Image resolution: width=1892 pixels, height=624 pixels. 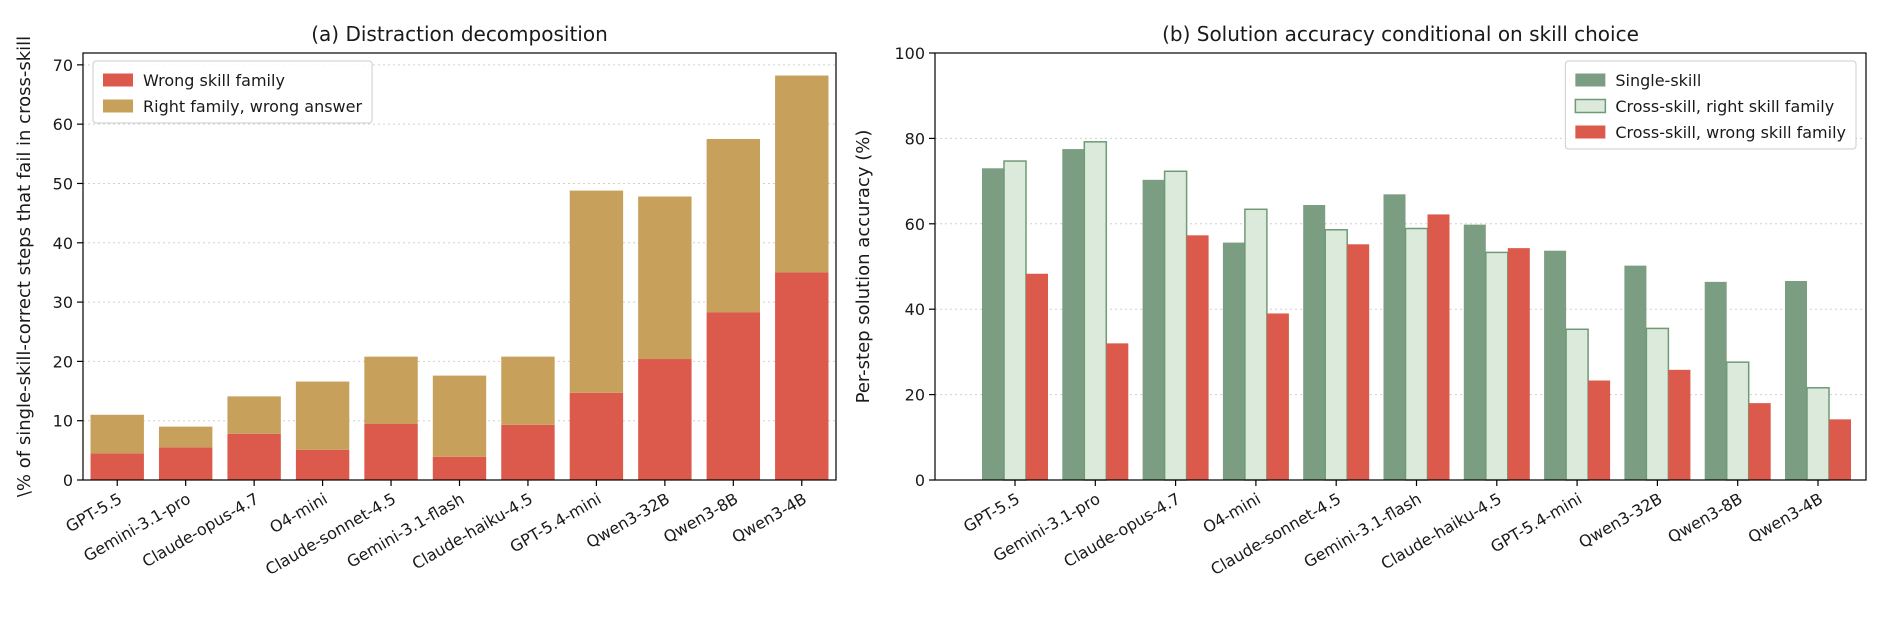 What do you see at coordinates (1657, 404) in the screenshot?
I see `bar-qwen3-32b-cross-skill-right-skill-family` at bounding box center [1657, 404].